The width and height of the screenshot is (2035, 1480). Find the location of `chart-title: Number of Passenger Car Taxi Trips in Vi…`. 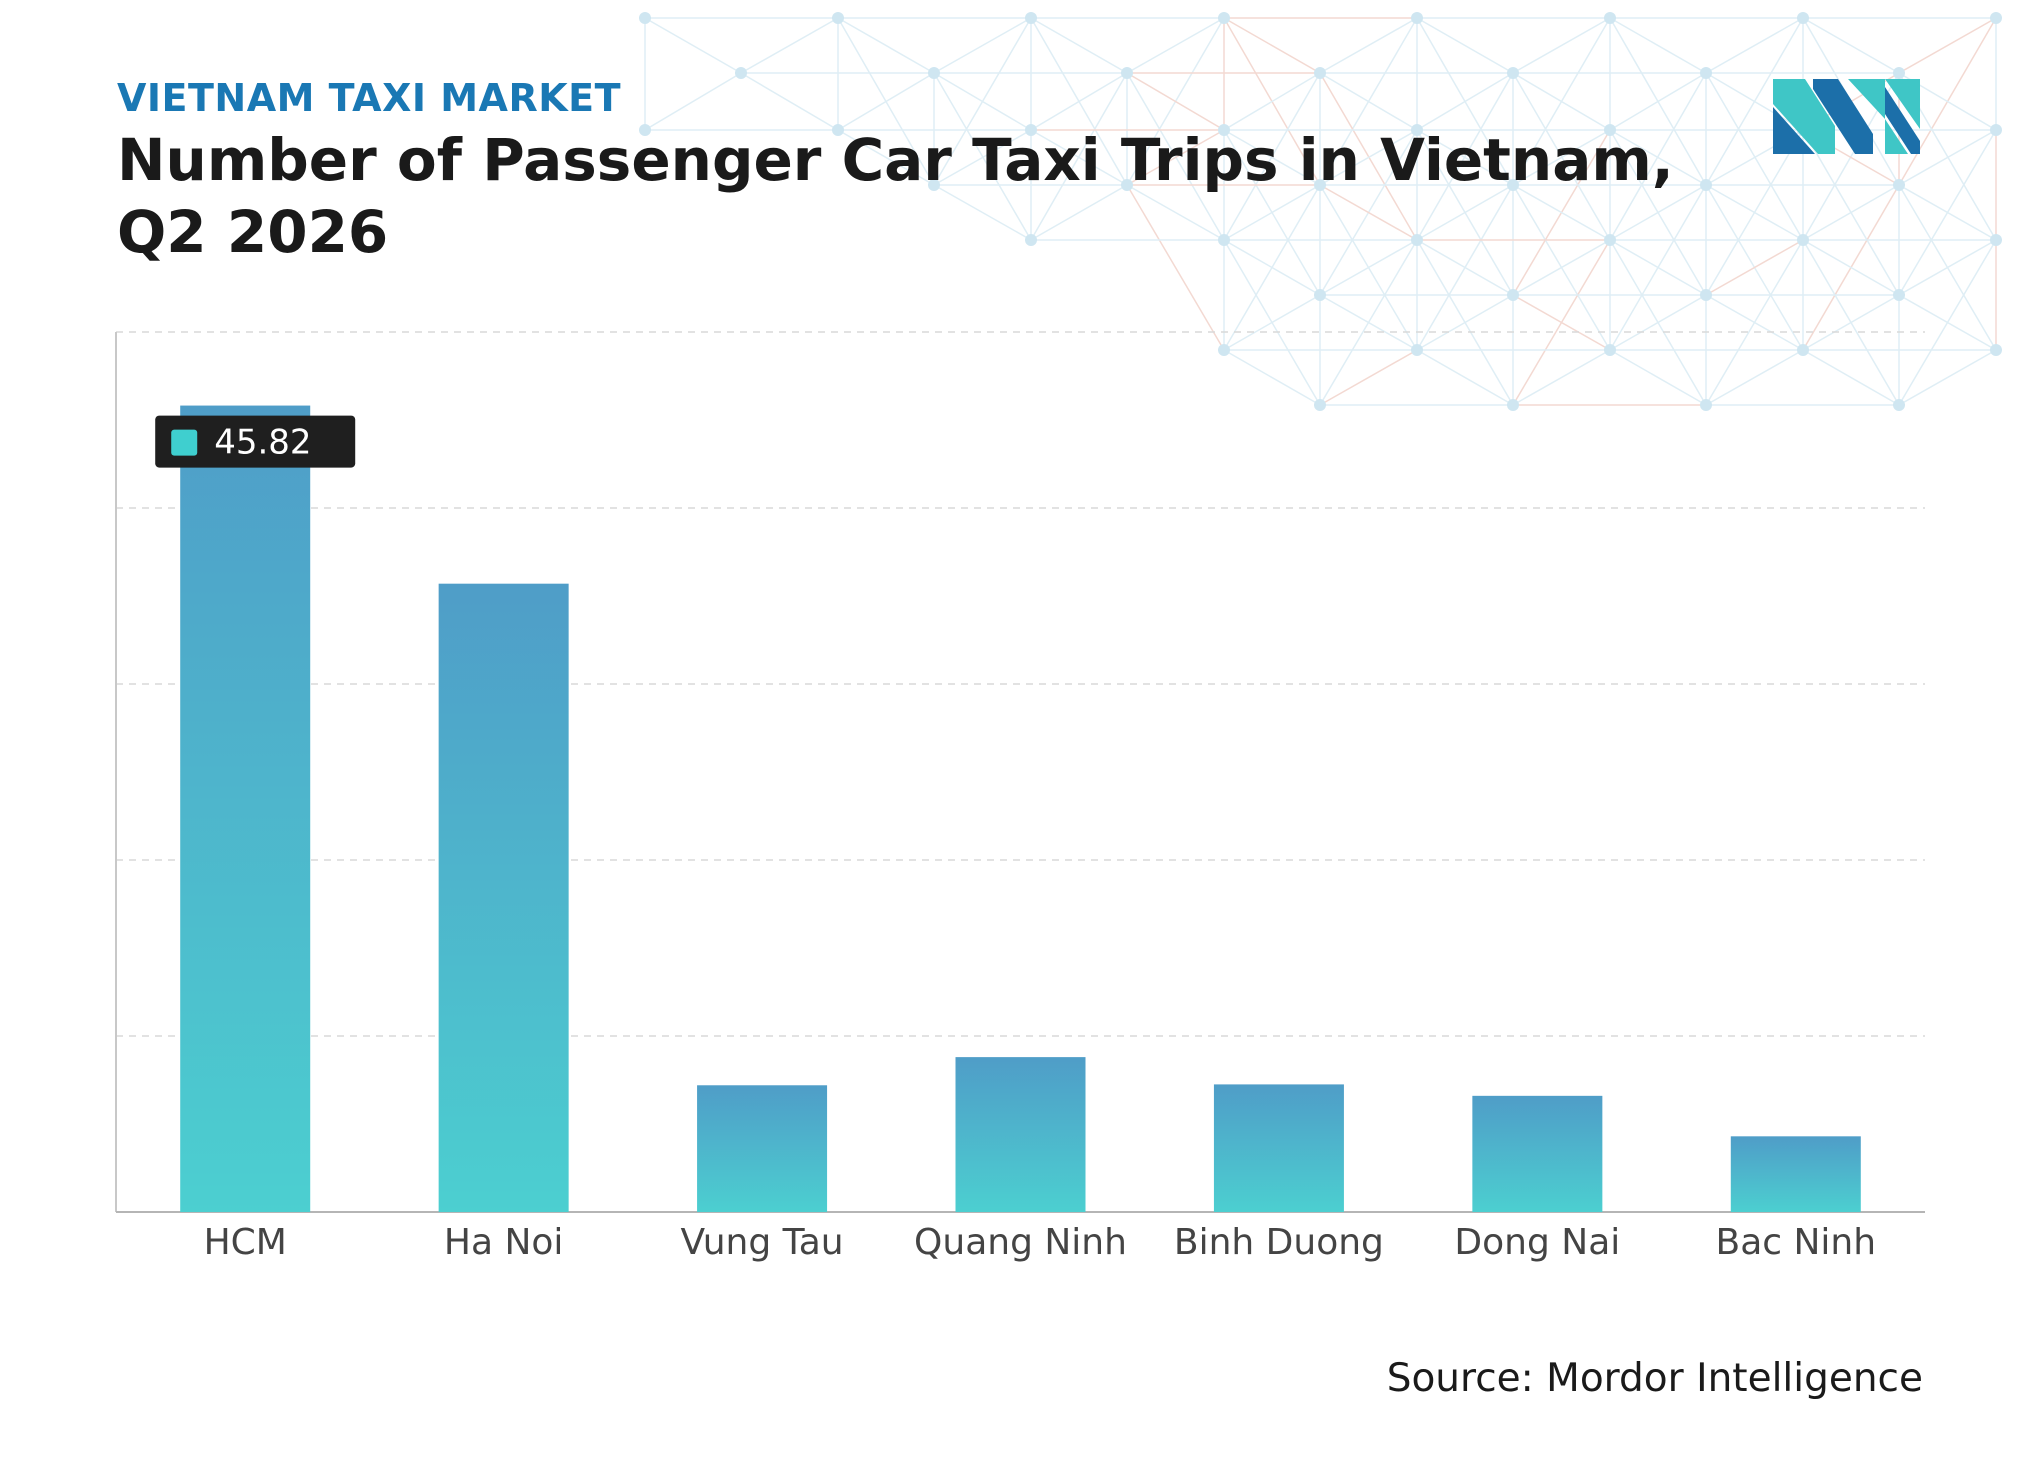

chart-title: Number of Passenger Car Taxi Trips in Vi… is located at coordinates (895, 196).